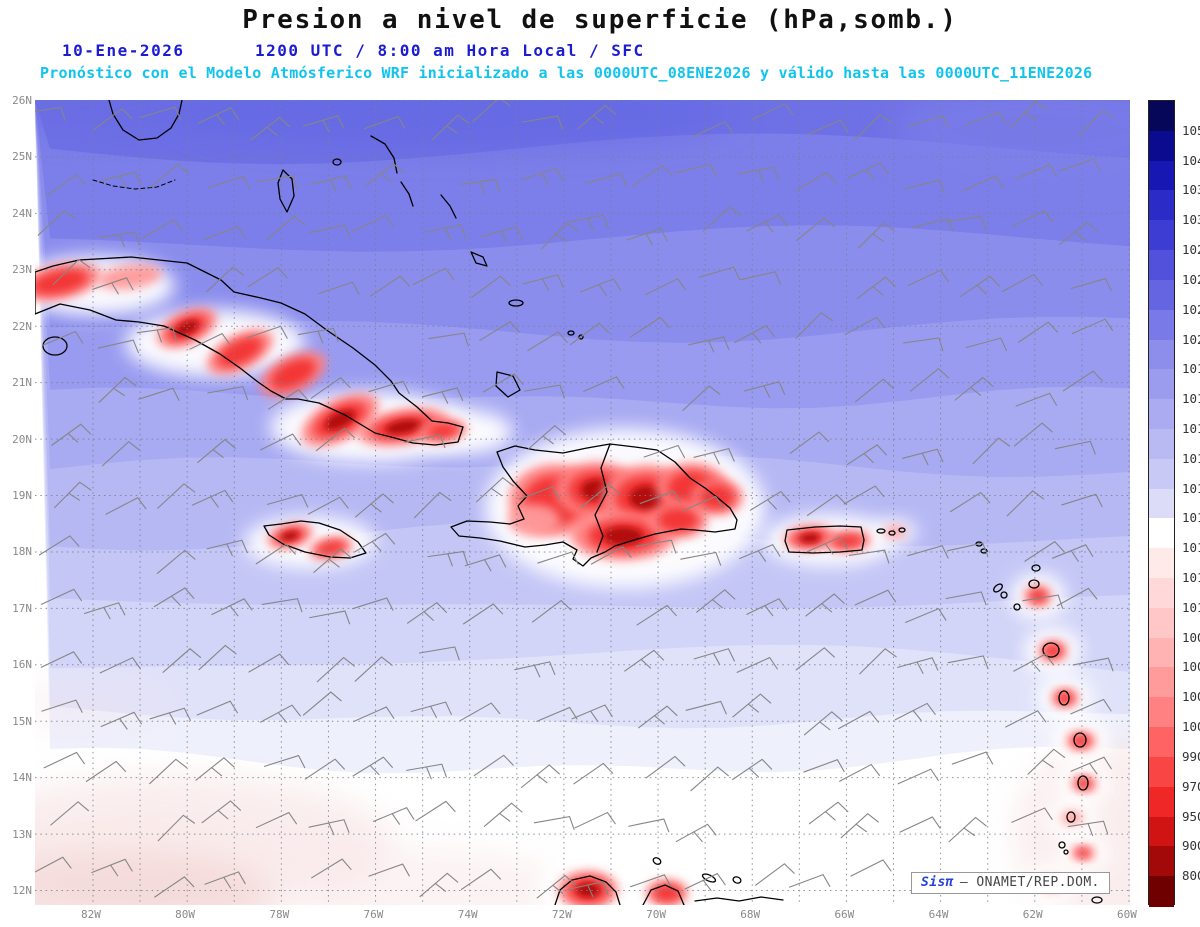 Image resolution: width=1200 pixels, height=927 pixels. I want to click on lon-label: 64W, so click(938, 914).